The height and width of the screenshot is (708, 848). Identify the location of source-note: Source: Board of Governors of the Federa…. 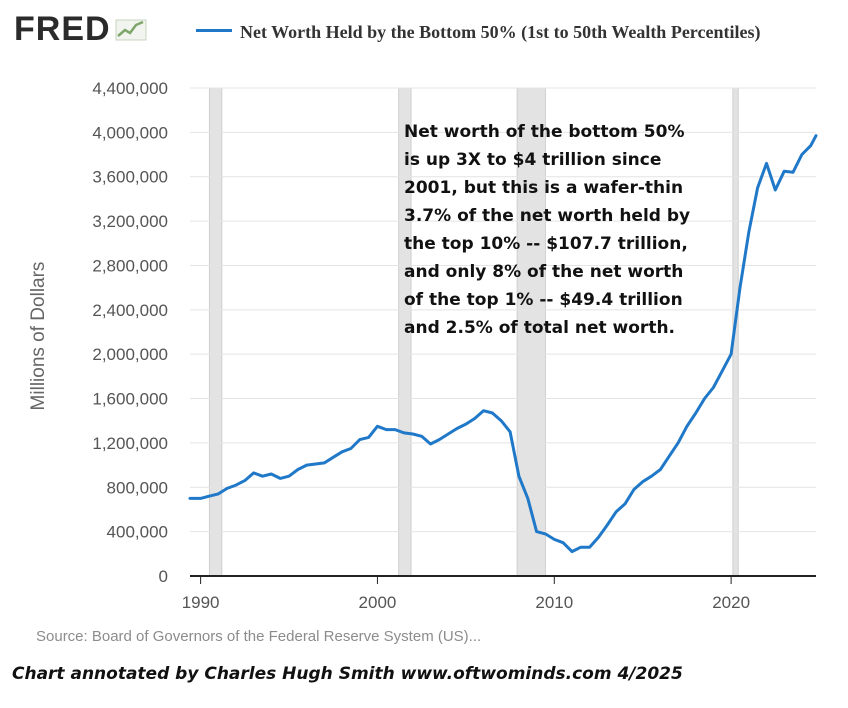
(259, 636).